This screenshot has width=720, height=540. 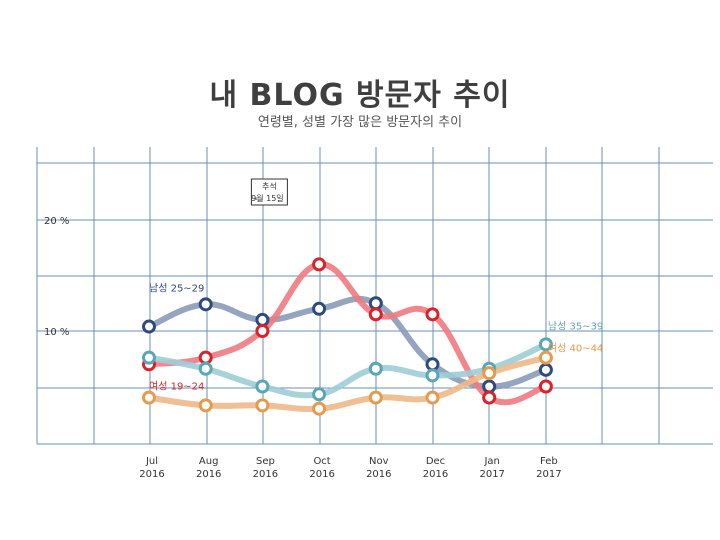 What do you see at coordinates (360, 122) in the screenshot?
I see `chart-subtitle: 연령별, 성별 가장 많은 방문자의 추이` at bounding box center [360, 122].